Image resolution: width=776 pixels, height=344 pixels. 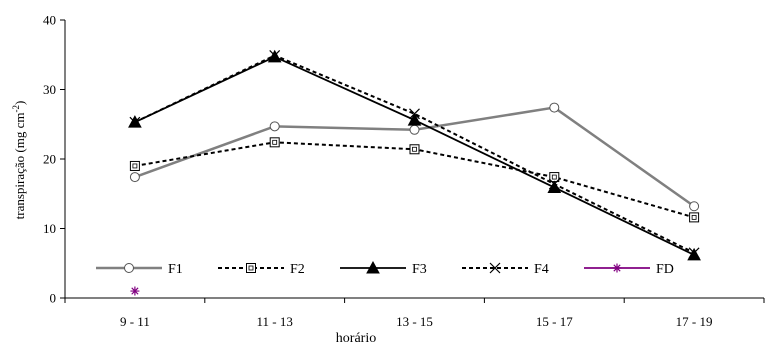 I want to click on legend-item-f1: F1, so click(x=139, y=269).